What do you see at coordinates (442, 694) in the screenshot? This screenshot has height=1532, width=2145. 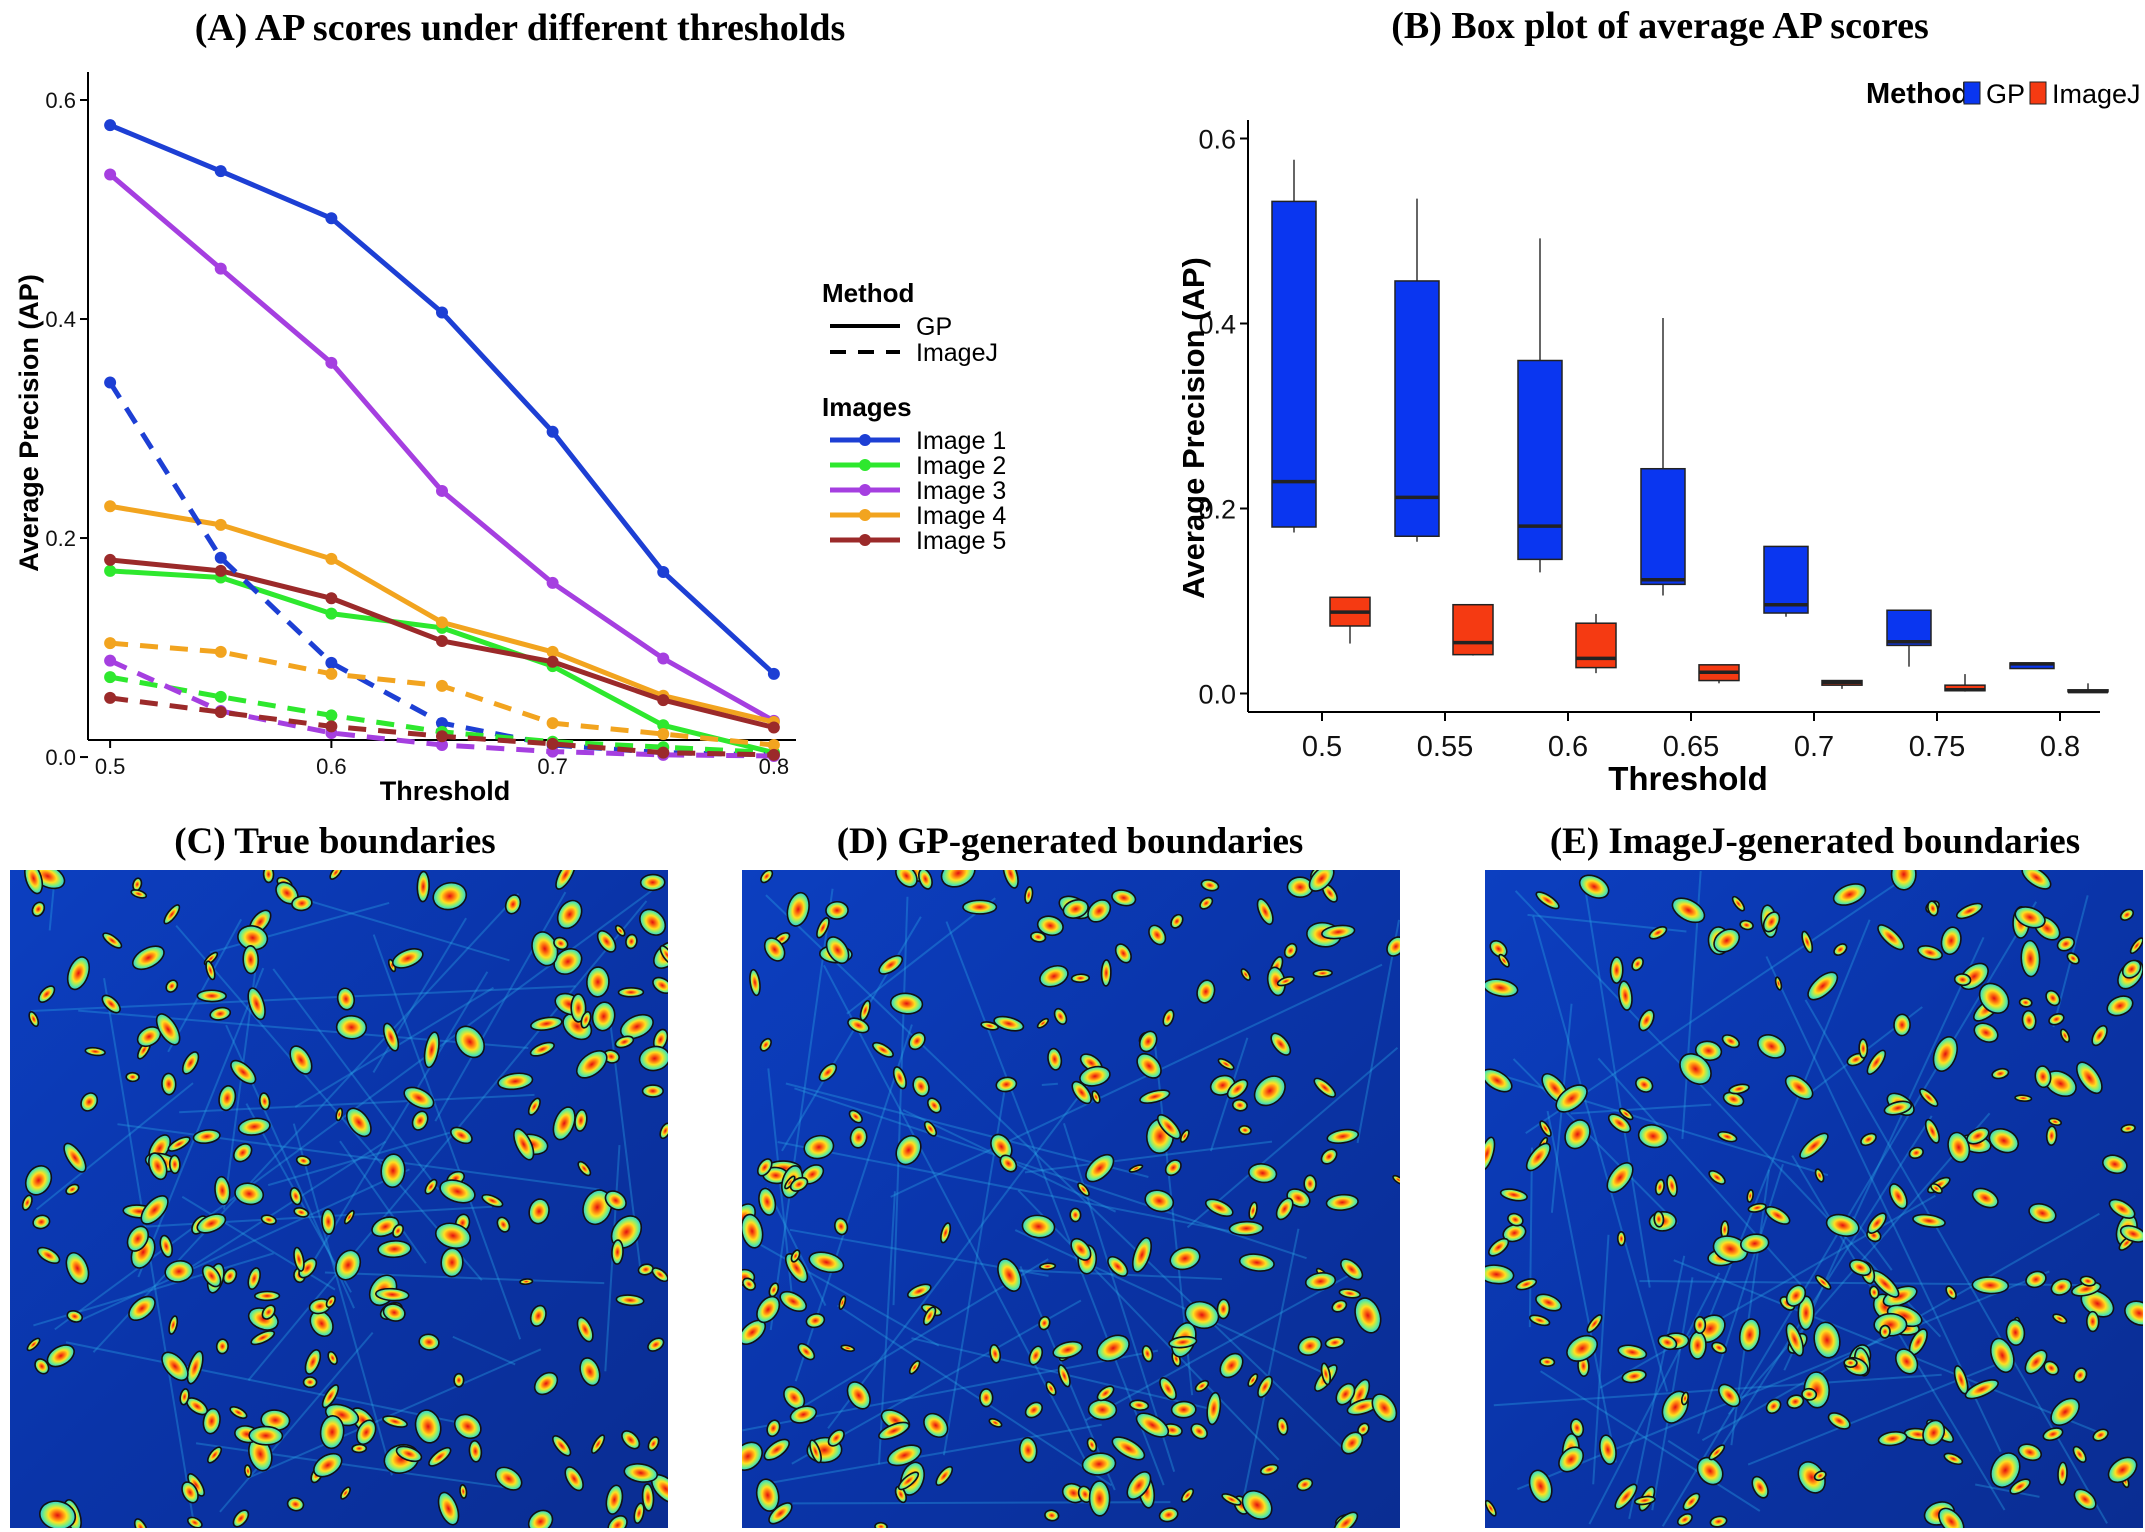 I see `series-image-4-imagej` at bounding box center [442, 694].